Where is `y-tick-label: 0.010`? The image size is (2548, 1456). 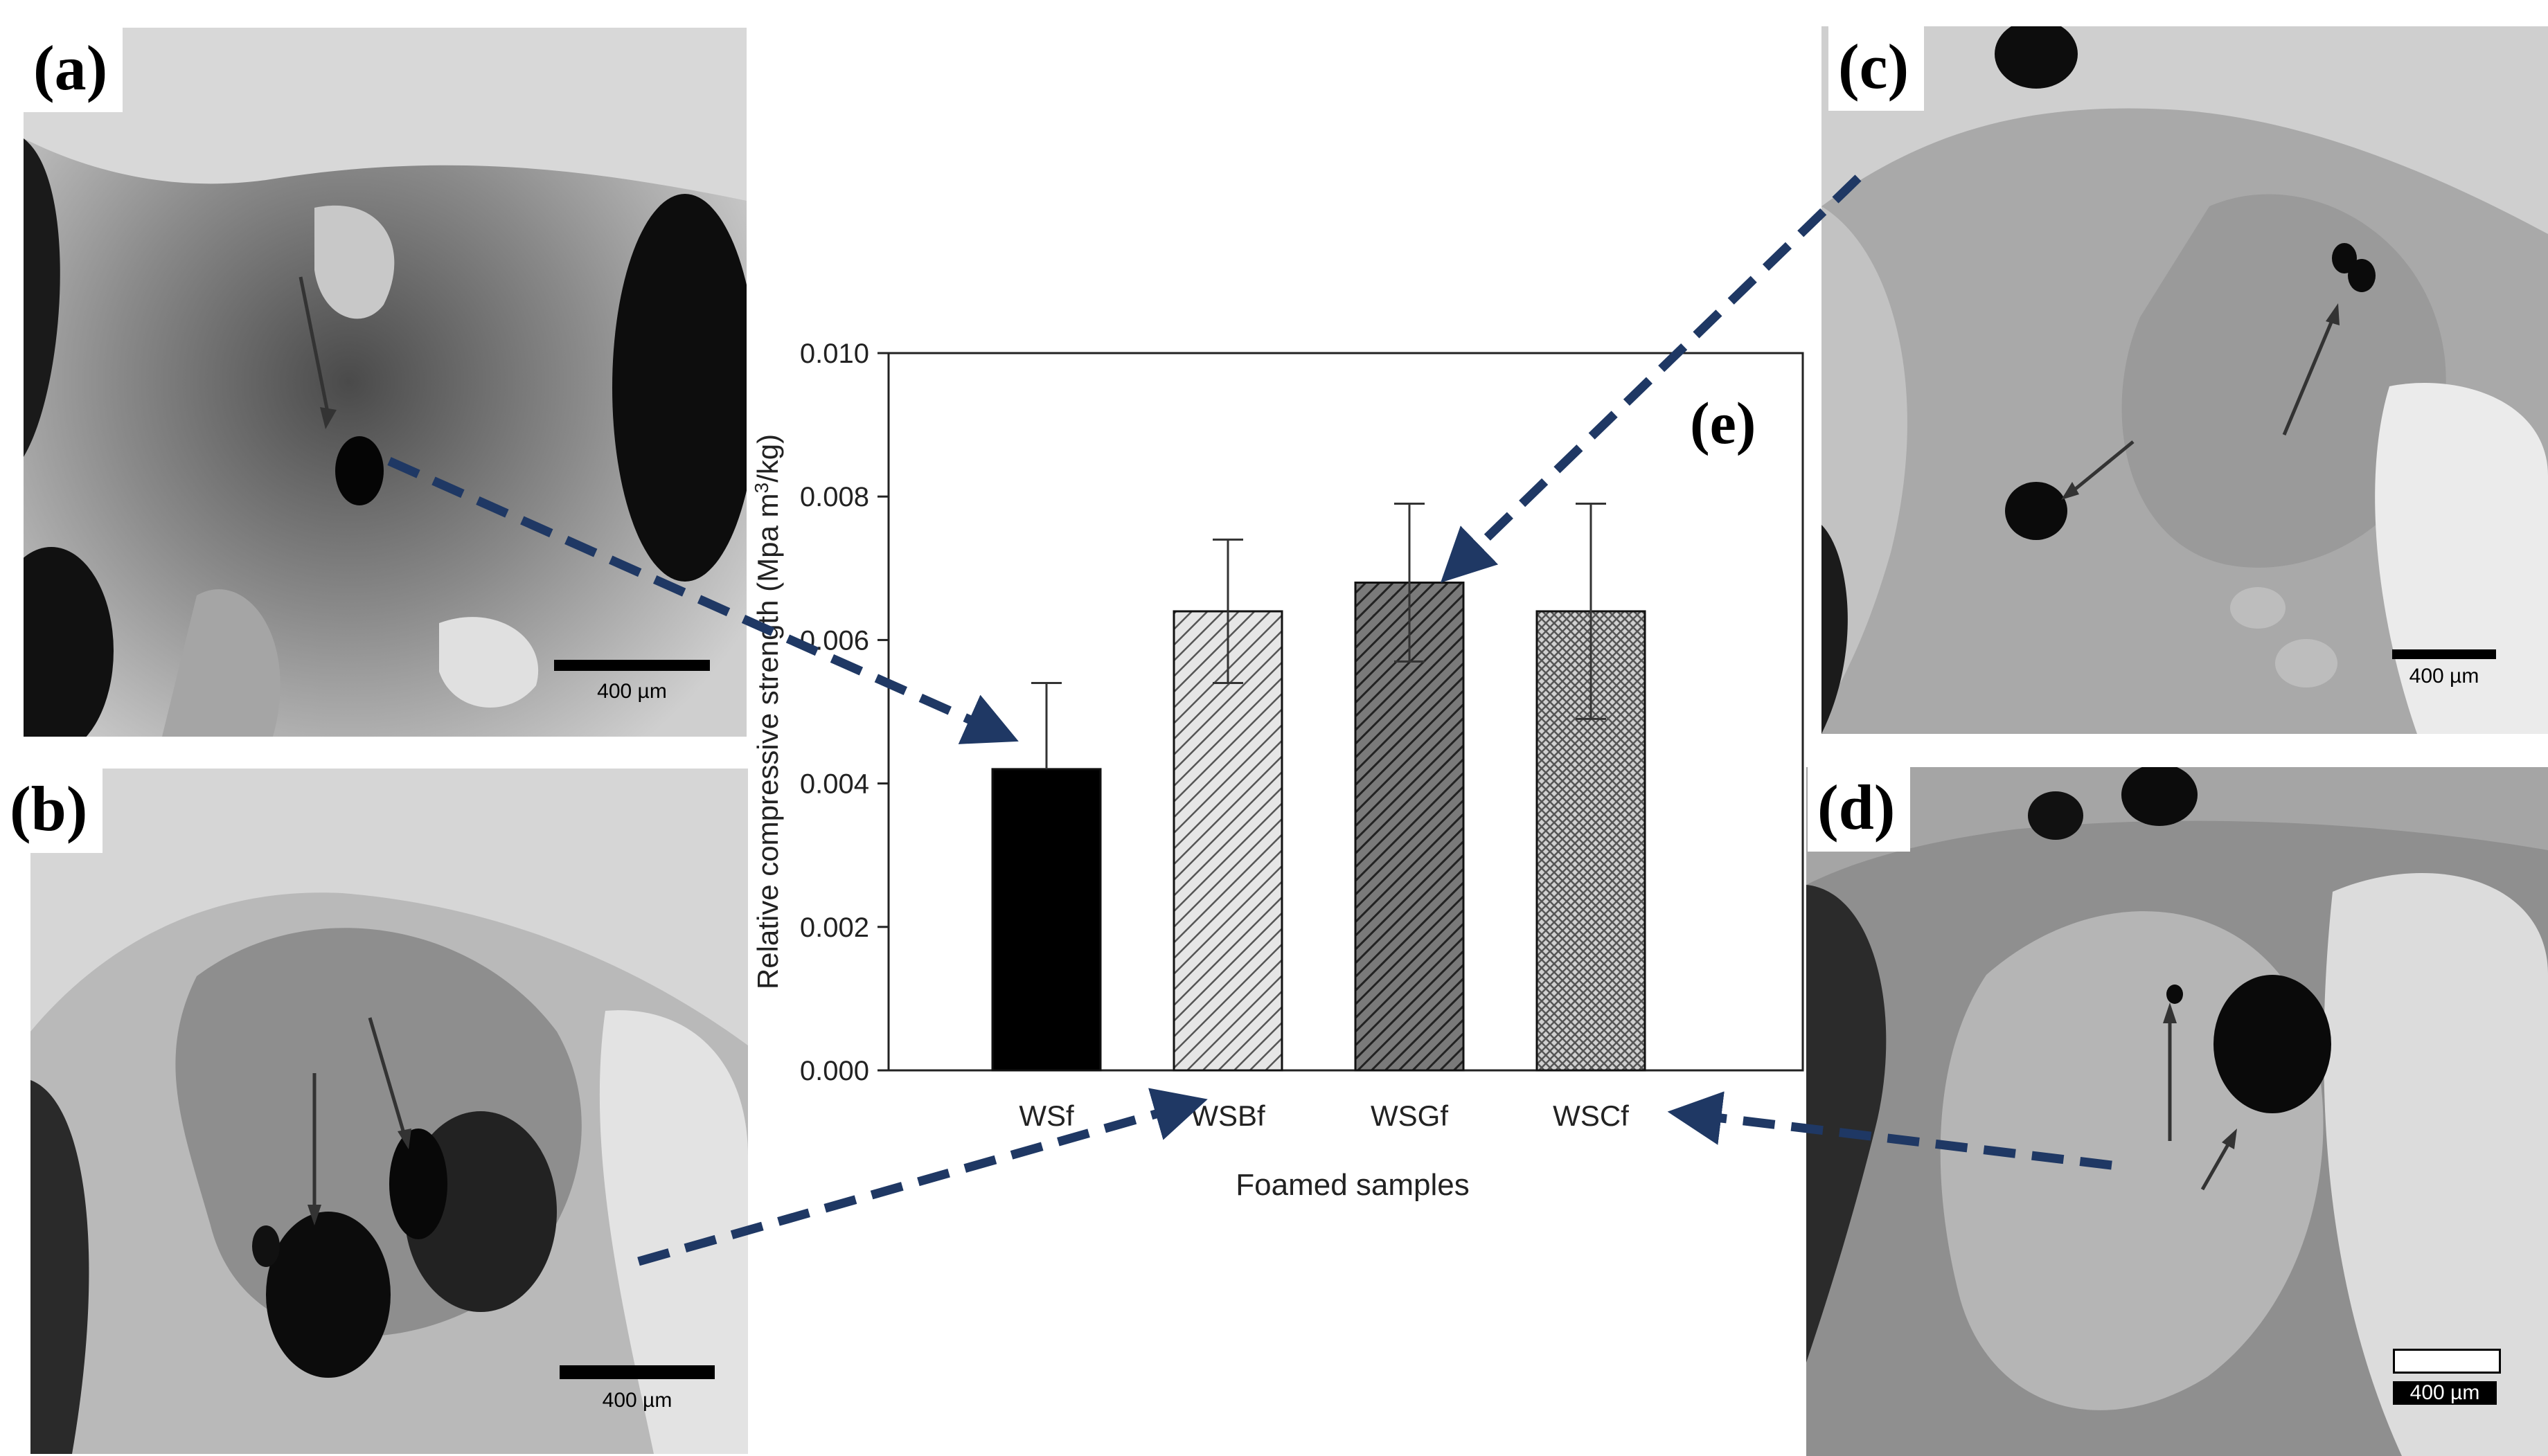
y-tick-label: 0.010 is located at coordinates (834, 354).